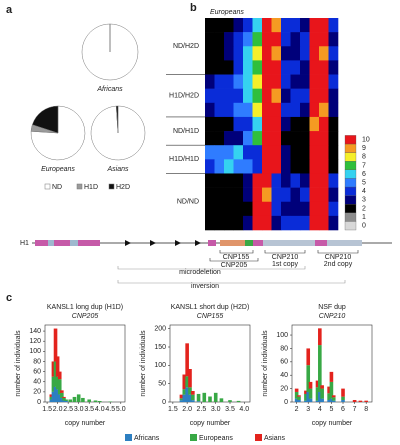 Image resolution: width=400 pixels, height=445 pixels. I want to click on y-tick-label: 80, so click(37, 361).